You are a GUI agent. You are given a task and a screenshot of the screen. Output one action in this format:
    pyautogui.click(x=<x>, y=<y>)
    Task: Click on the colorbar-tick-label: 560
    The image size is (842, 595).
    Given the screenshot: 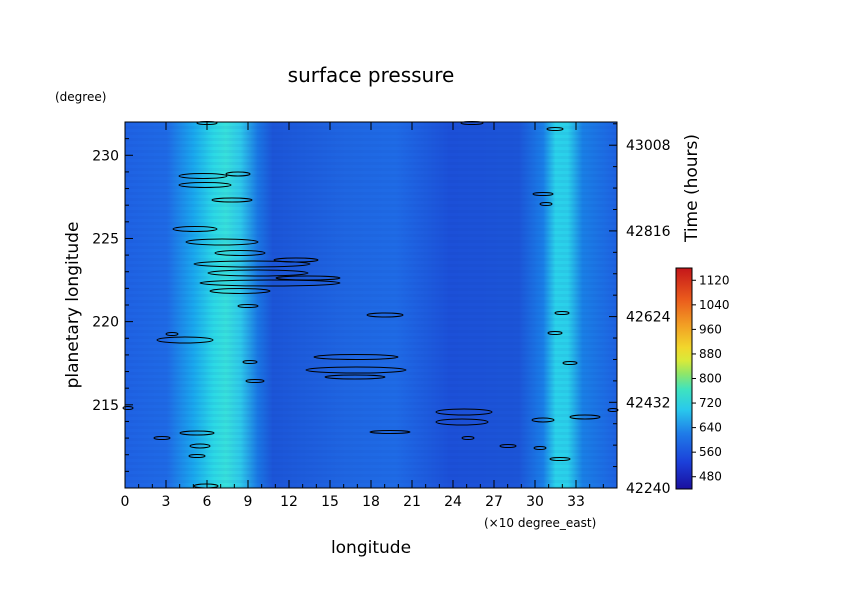 What is the action you would take?
    pyautogui.click(x=710, y=452)
    